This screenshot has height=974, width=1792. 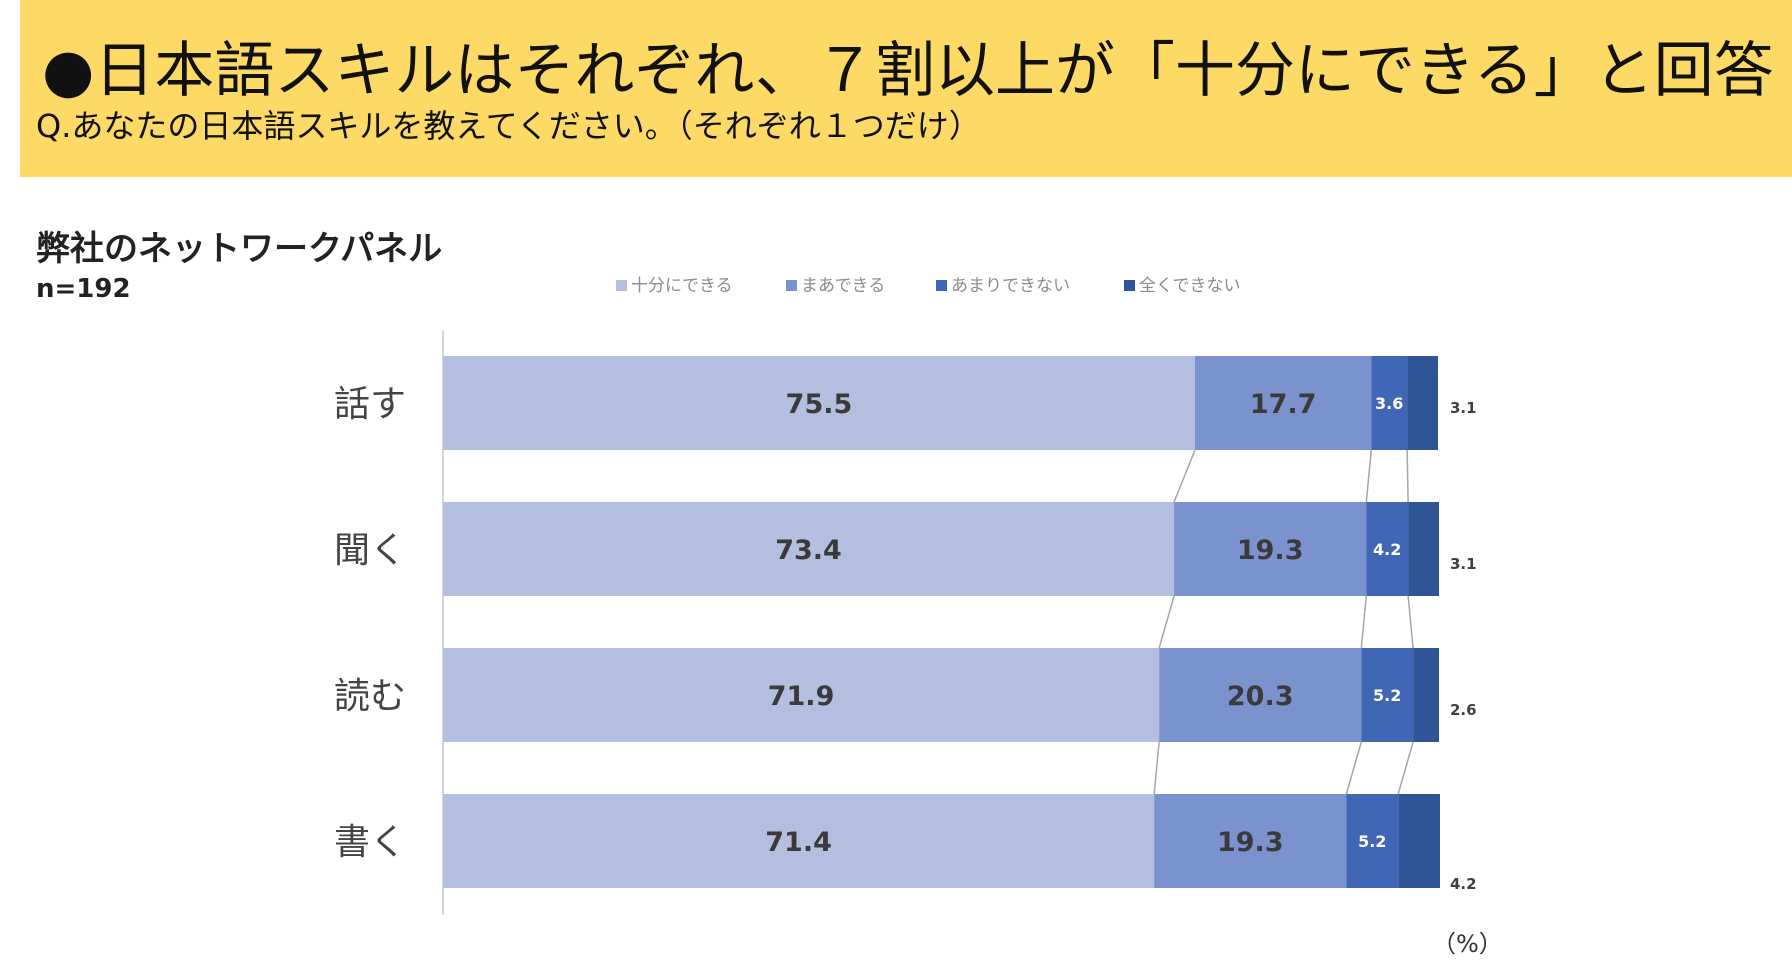 I want to click on category-label: 聞く, so click(x=370, y=550).